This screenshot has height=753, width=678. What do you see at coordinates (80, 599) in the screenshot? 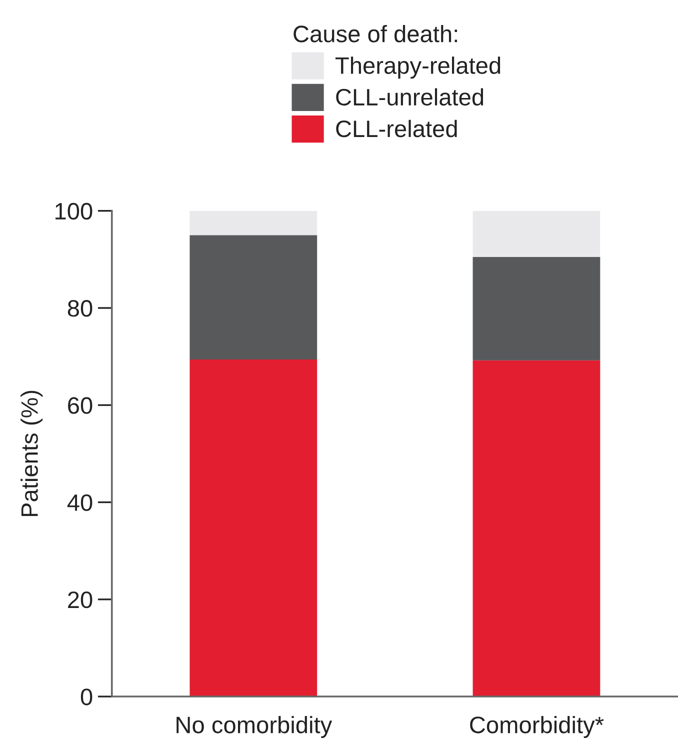
I see `y-tick-label: 20` at bounding box center [80, 599].